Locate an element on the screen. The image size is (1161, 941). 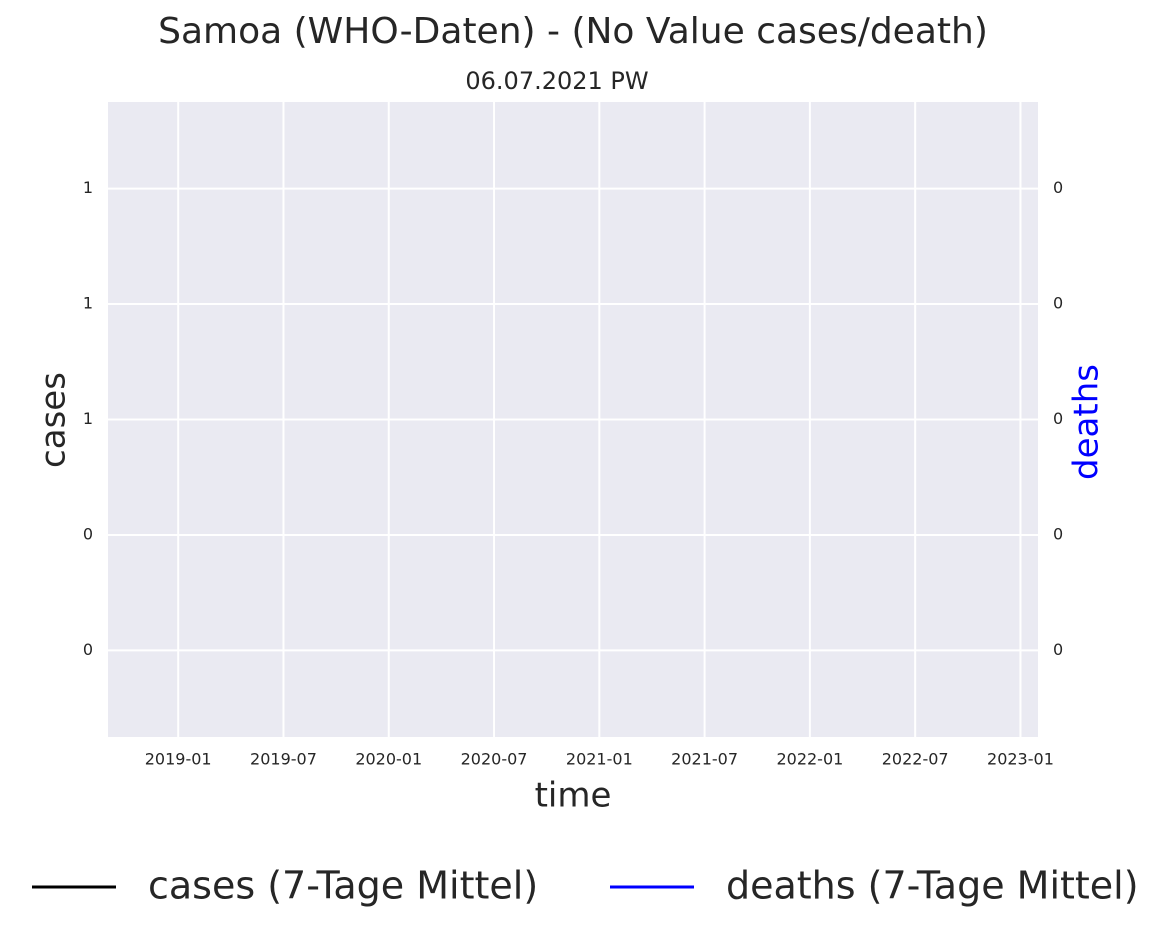
x-tick-label: 2022-07 is located at coordinates (915, 759).